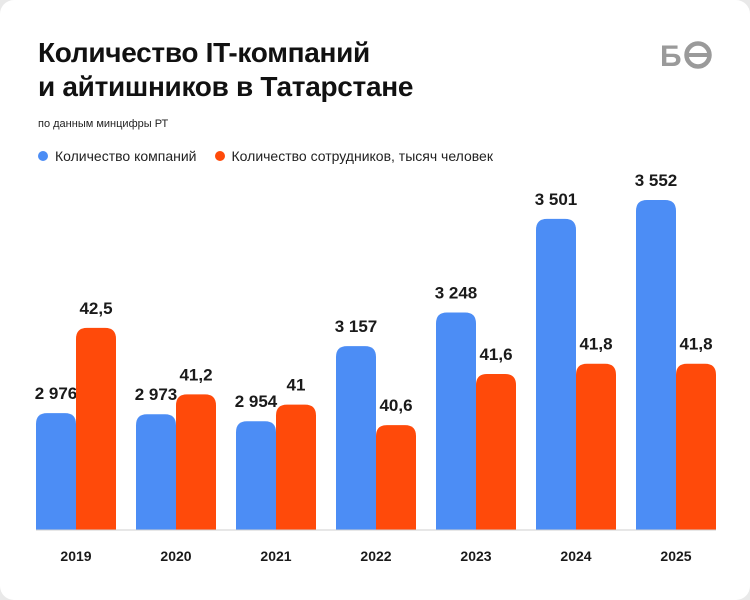 The width and height of the screenshot is (750, 600). What do you see at coordinates (103, 124) in the screenshot?
I see `chart-subtitle: по данным минцифры РТ` at bounding box center [103, 124].